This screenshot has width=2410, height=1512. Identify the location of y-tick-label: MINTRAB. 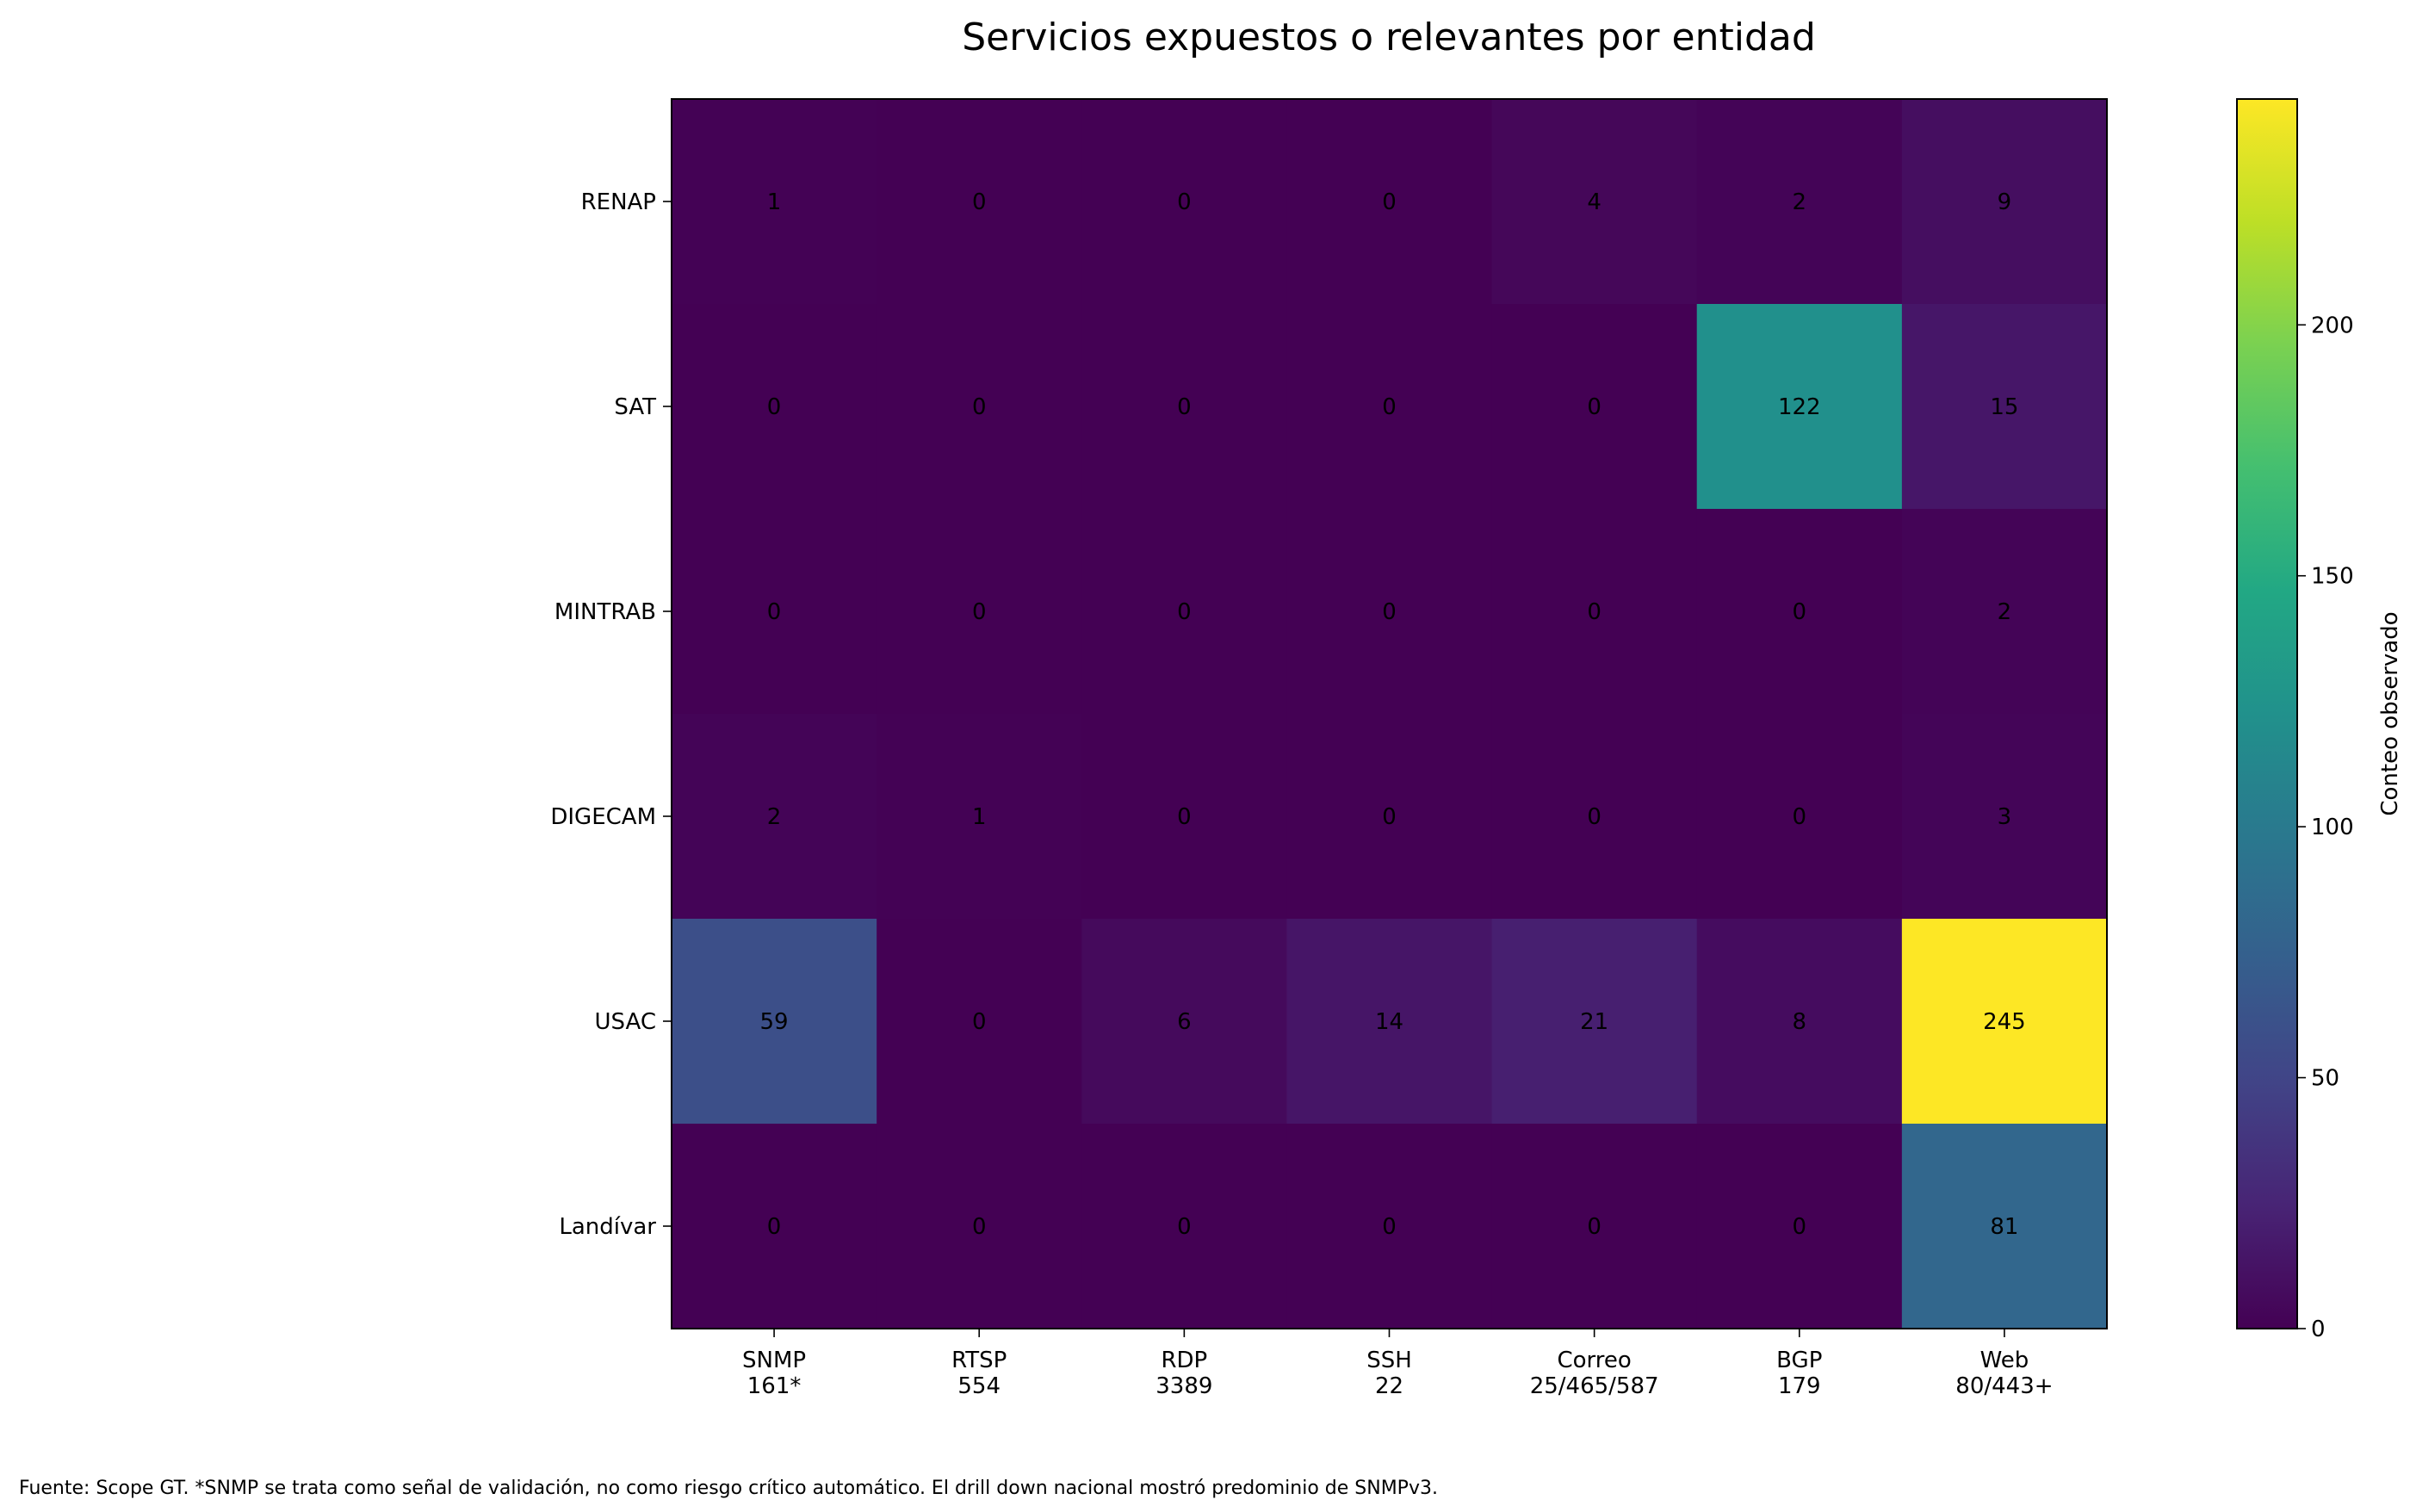
(605, 612).